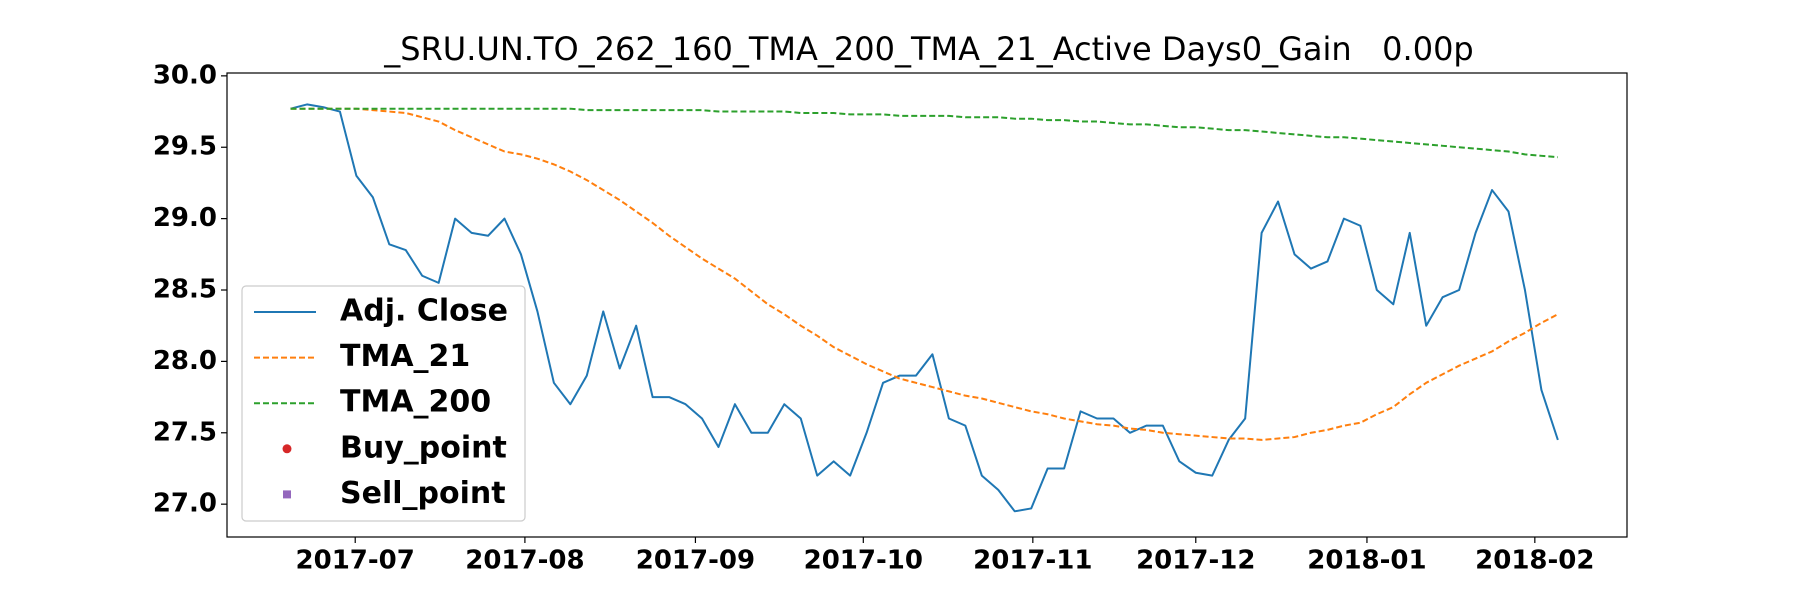 The image size is (1800, 600). Describe the element at coordinates (423, 493) in the screenshot. I see `legend-label: Sell_point` at that location.